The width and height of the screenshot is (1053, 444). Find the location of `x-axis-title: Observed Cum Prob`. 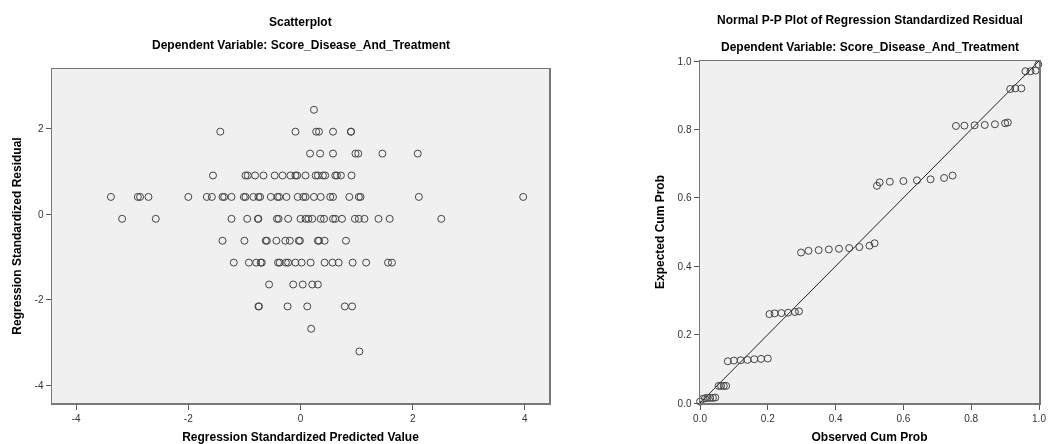

x-axis-title: Observed Cum Prob is located at coordinates (869, 437).